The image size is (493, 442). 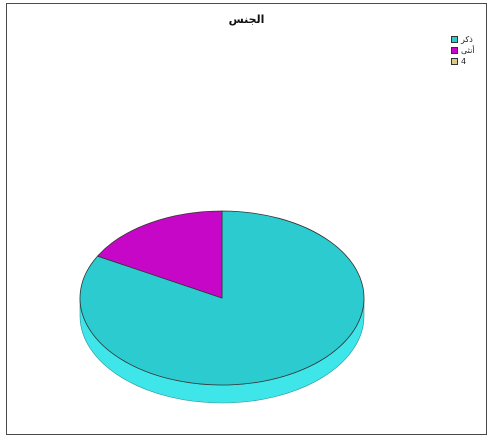 What do you see at coordinates (467, 39) in the screenshot?
I see `legend-label-male: ذكر` at bounding box center [467, 39].